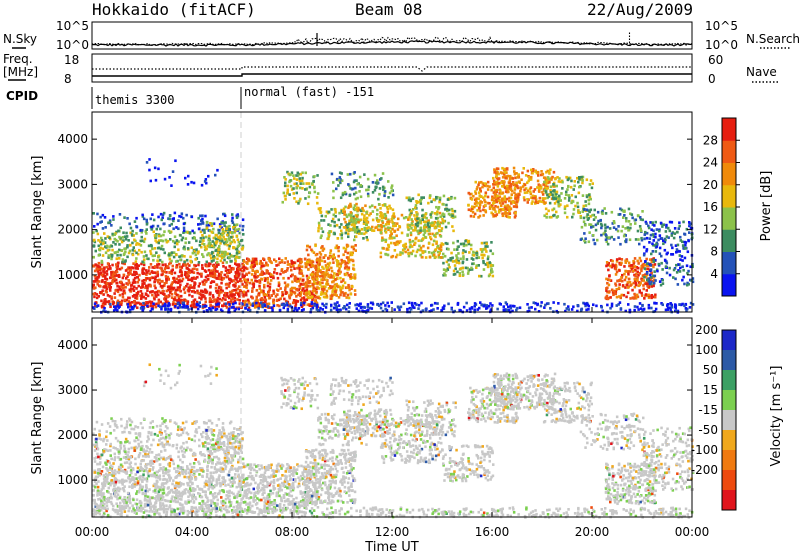  Describe the element at coordinates (68, 79) in the screenshot. I see `freq-left-tick-bottom: 8` at that location.